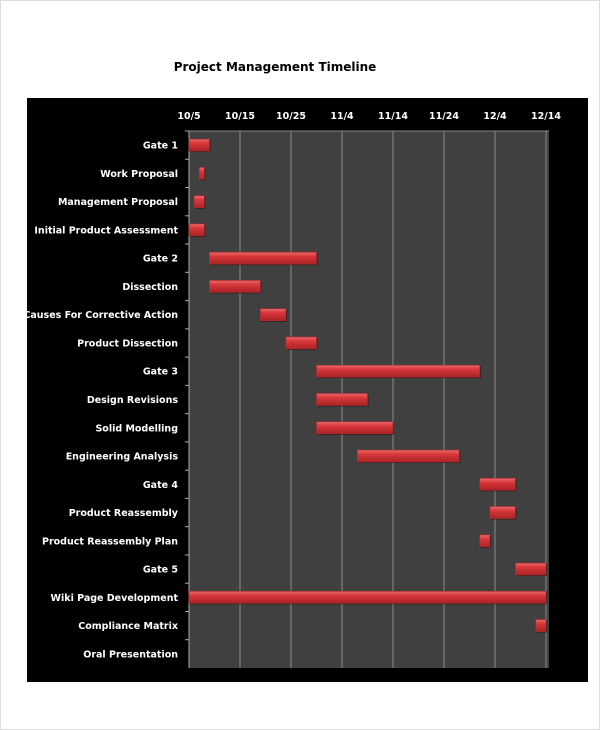 The width and height of the screenshot is (600, 730). What do you see at coordinates (240, 116) in the screenshot?
I see `x-tick-label: 10/15` at bounding box center [240, 116].